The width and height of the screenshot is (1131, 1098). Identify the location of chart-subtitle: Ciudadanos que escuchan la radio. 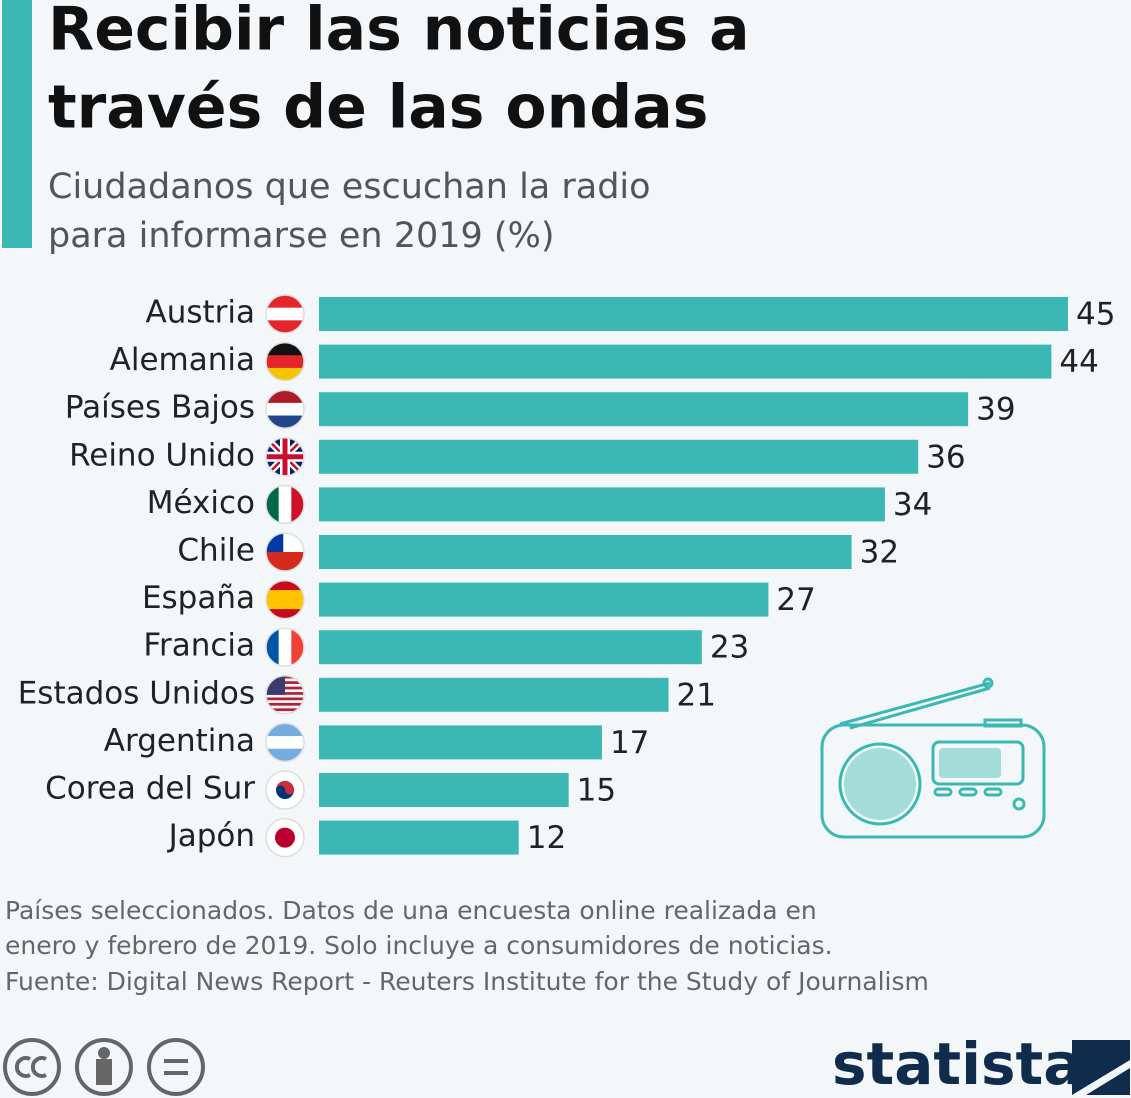
(349, 187).